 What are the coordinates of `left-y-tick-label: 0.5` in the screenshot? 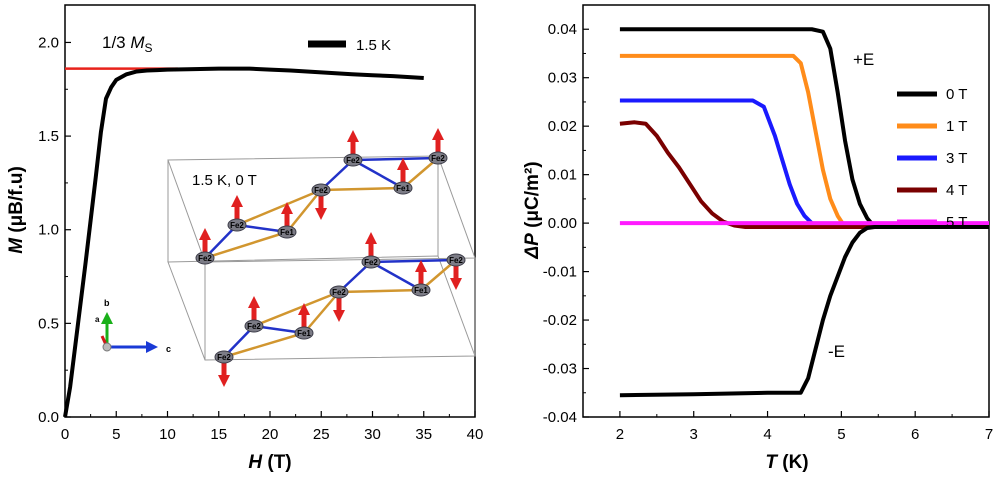 It's located at (48, 323).